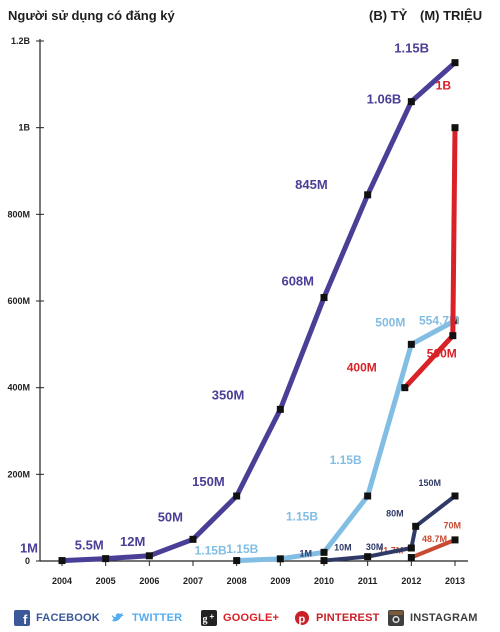  Describe the element at coordinates (390, 322) in the screenshot. I see `data-label-twitter: 500M` at that location.